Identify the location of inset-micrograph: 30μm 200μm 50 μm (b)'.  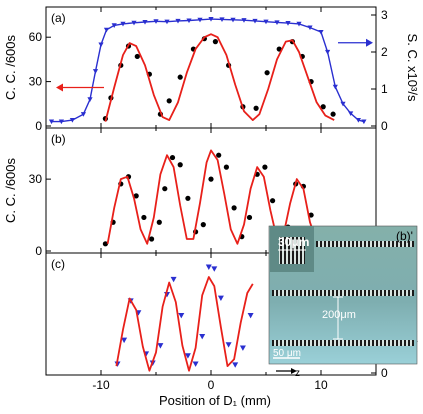
(343, 295).